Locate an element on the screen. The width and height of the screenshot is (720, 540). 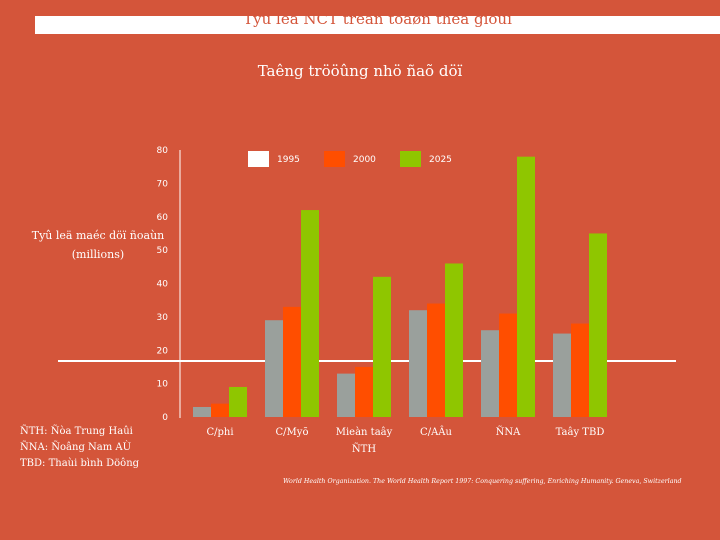
legend-label-1995: 1995 is located at coordinates (288, 160).